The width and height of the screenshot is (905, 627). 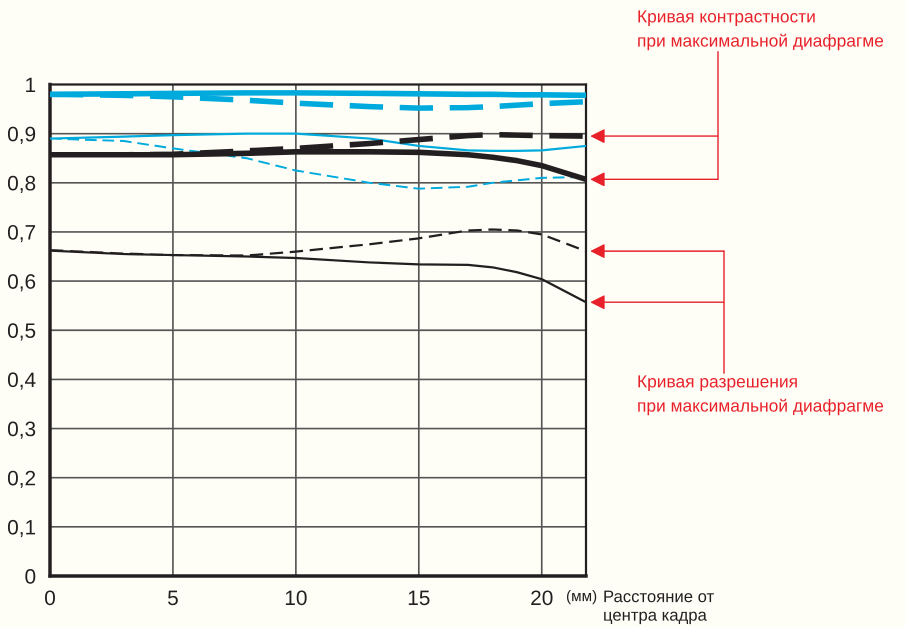 What do you see at coordinates (22, 430) in the screenshot?
I see `y-tick-label: 0,3` at bounding box center [22, 430].